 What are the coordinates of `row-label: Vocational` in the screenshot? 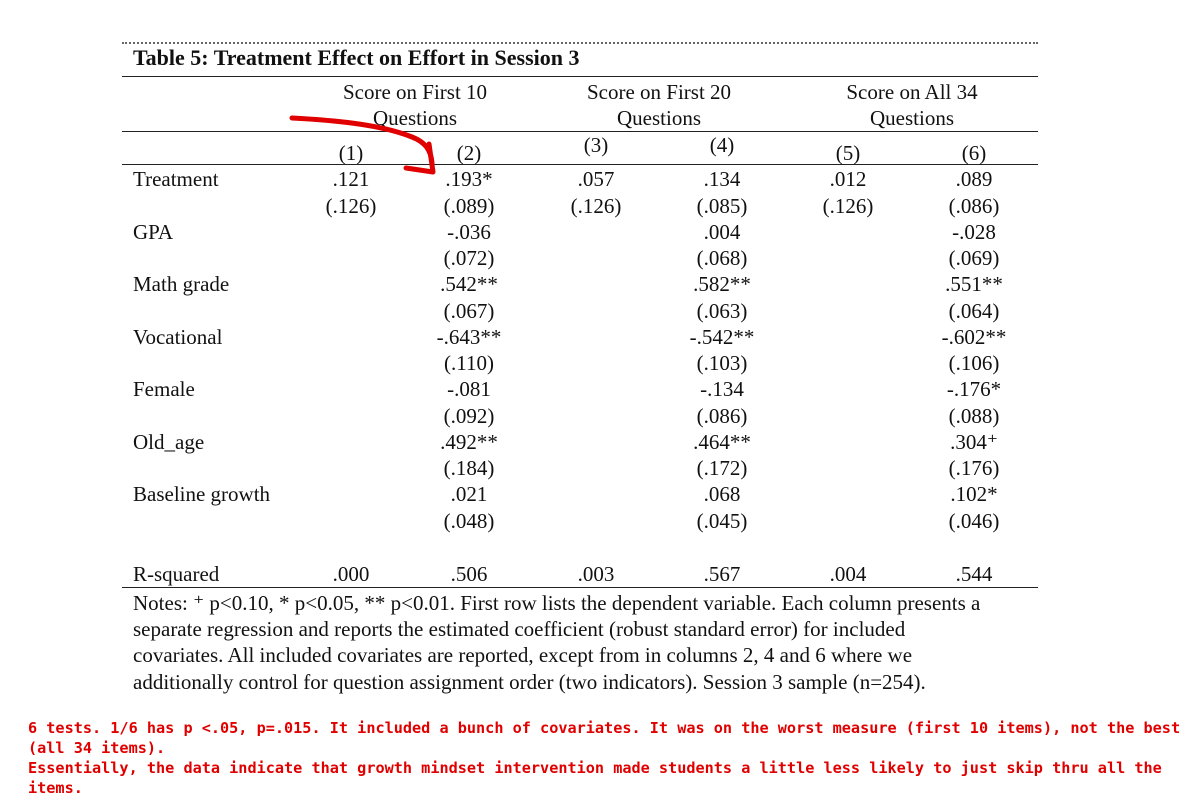 It's located at (178, 336).